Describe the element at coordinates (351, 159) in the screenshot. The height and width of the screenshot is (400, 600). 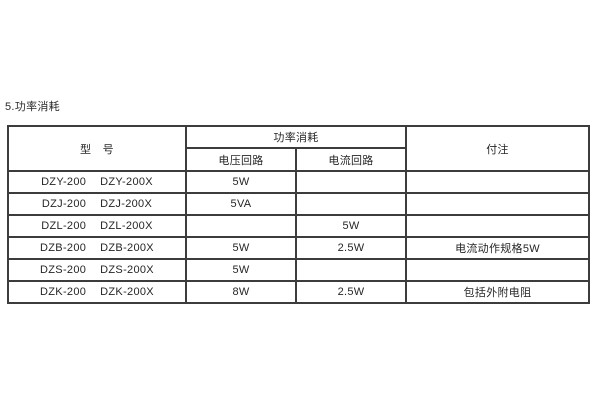
I see `header-current-circuit: 电流回路` at that location.